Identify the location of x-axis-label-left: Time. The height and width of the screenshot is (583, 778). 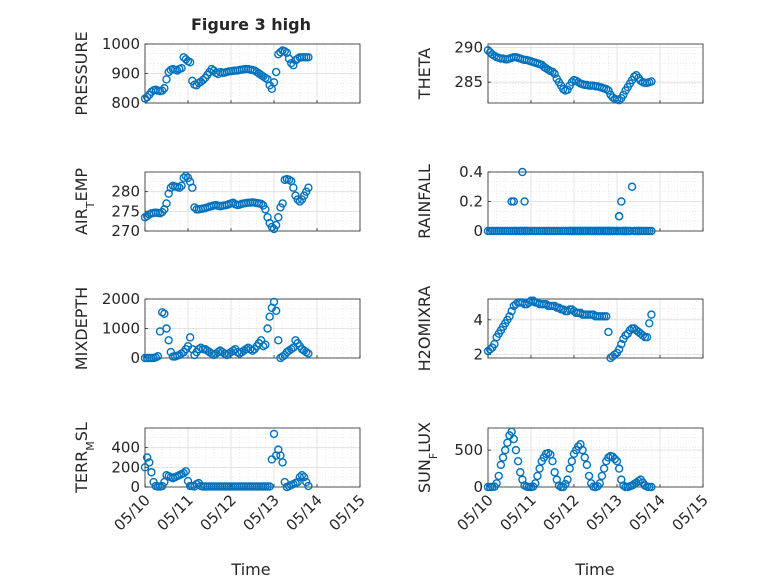
(250, 569).